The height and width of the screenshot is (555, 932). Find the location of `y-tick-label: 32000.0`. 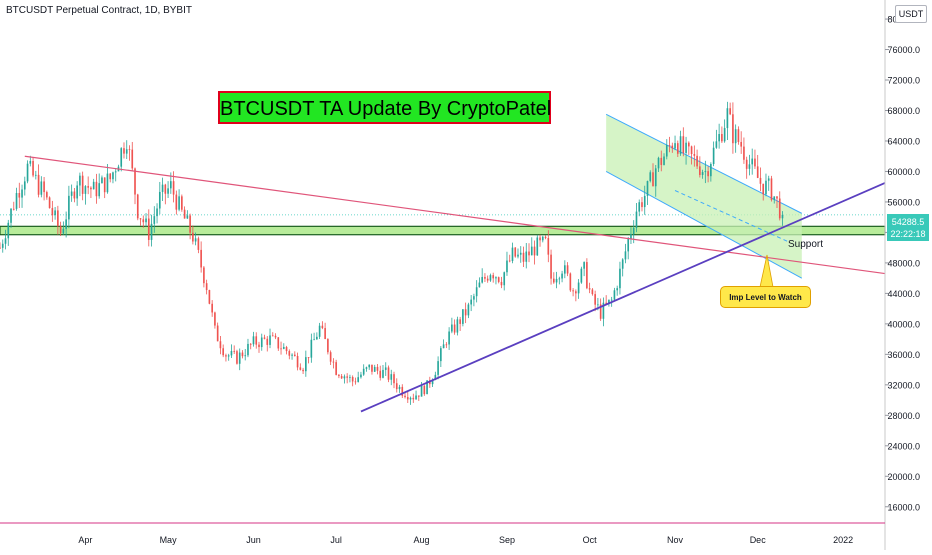

y-tick-label: 32000.0 is located at coordinates (903, 385).